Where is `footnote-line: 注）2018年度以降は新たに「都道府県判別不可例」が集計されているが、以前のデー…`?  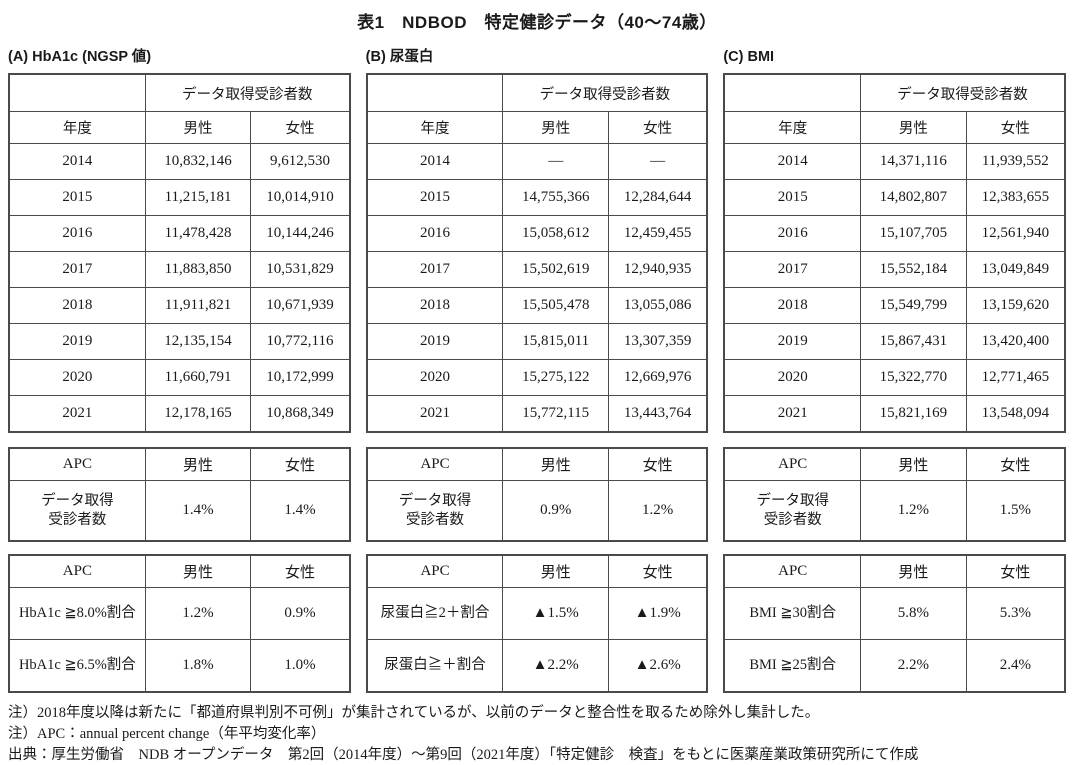
footnote-line: 注）2018年度以降は新たに「都道府県判別不可例」が集計されているが、以前のデー… is located at coordinates (414, 713).